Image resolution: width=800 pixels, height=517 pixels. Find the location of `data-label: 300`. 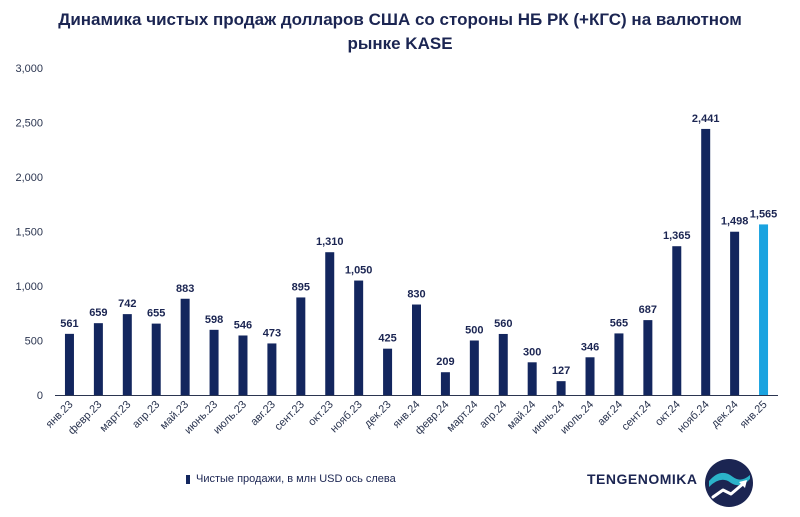

data-label: 300 is located at coordinates (532, 352).